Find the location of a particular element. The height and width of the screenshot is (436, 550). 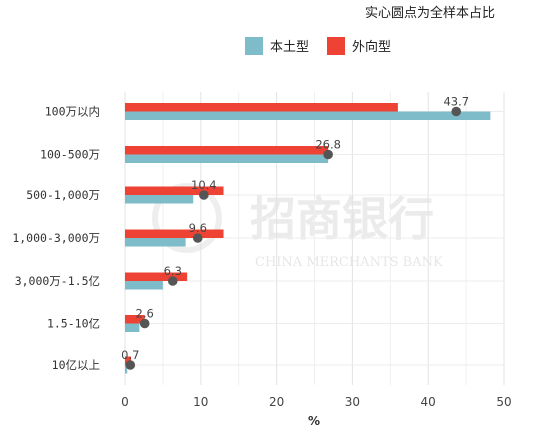

x-tick-label: 50 is located at coordinates (503, 402).